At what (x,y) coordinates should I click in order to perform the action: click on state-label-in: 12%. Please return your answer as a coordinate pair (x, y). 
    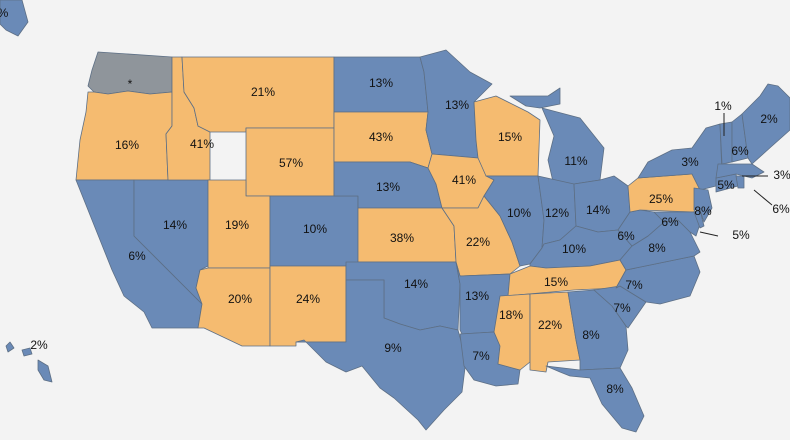
    Looking at the image, I should click on (557, 213).